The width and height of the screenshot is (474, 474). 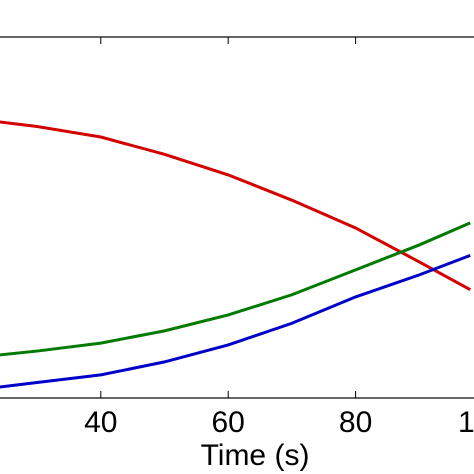 I want to click on x-axis-label: Time (s), so click(x=255, y=455).